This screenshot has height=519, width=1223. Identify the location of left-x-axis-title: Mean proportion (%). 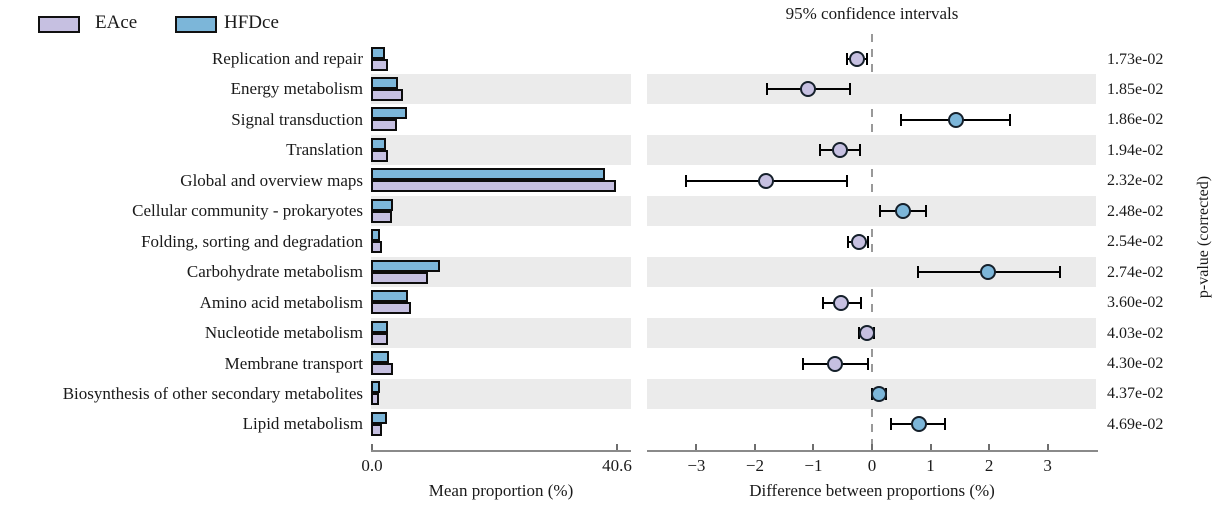
(501, 490).